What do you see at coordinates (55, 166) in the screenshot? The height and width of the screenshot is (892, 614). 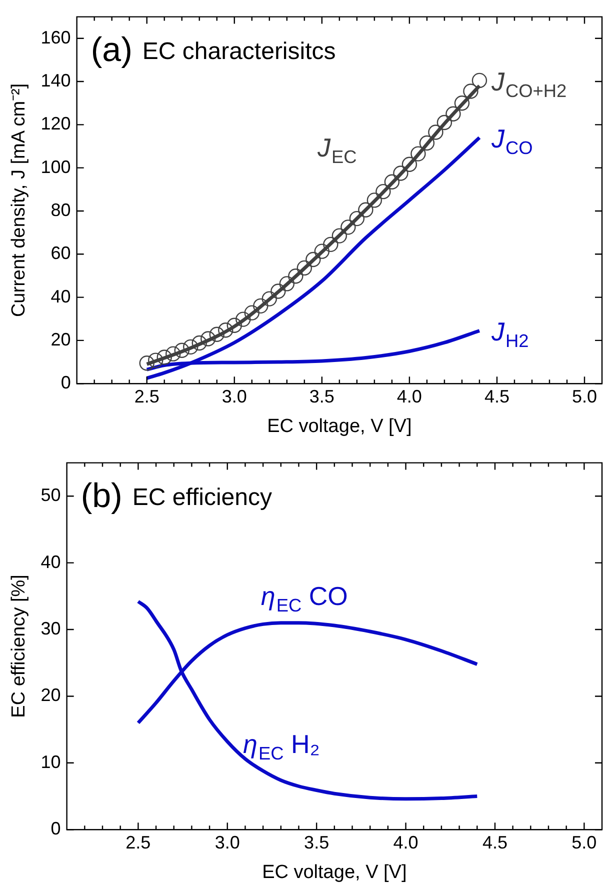 I see `y-tick-label: 100` at bounding box center [55, 166].